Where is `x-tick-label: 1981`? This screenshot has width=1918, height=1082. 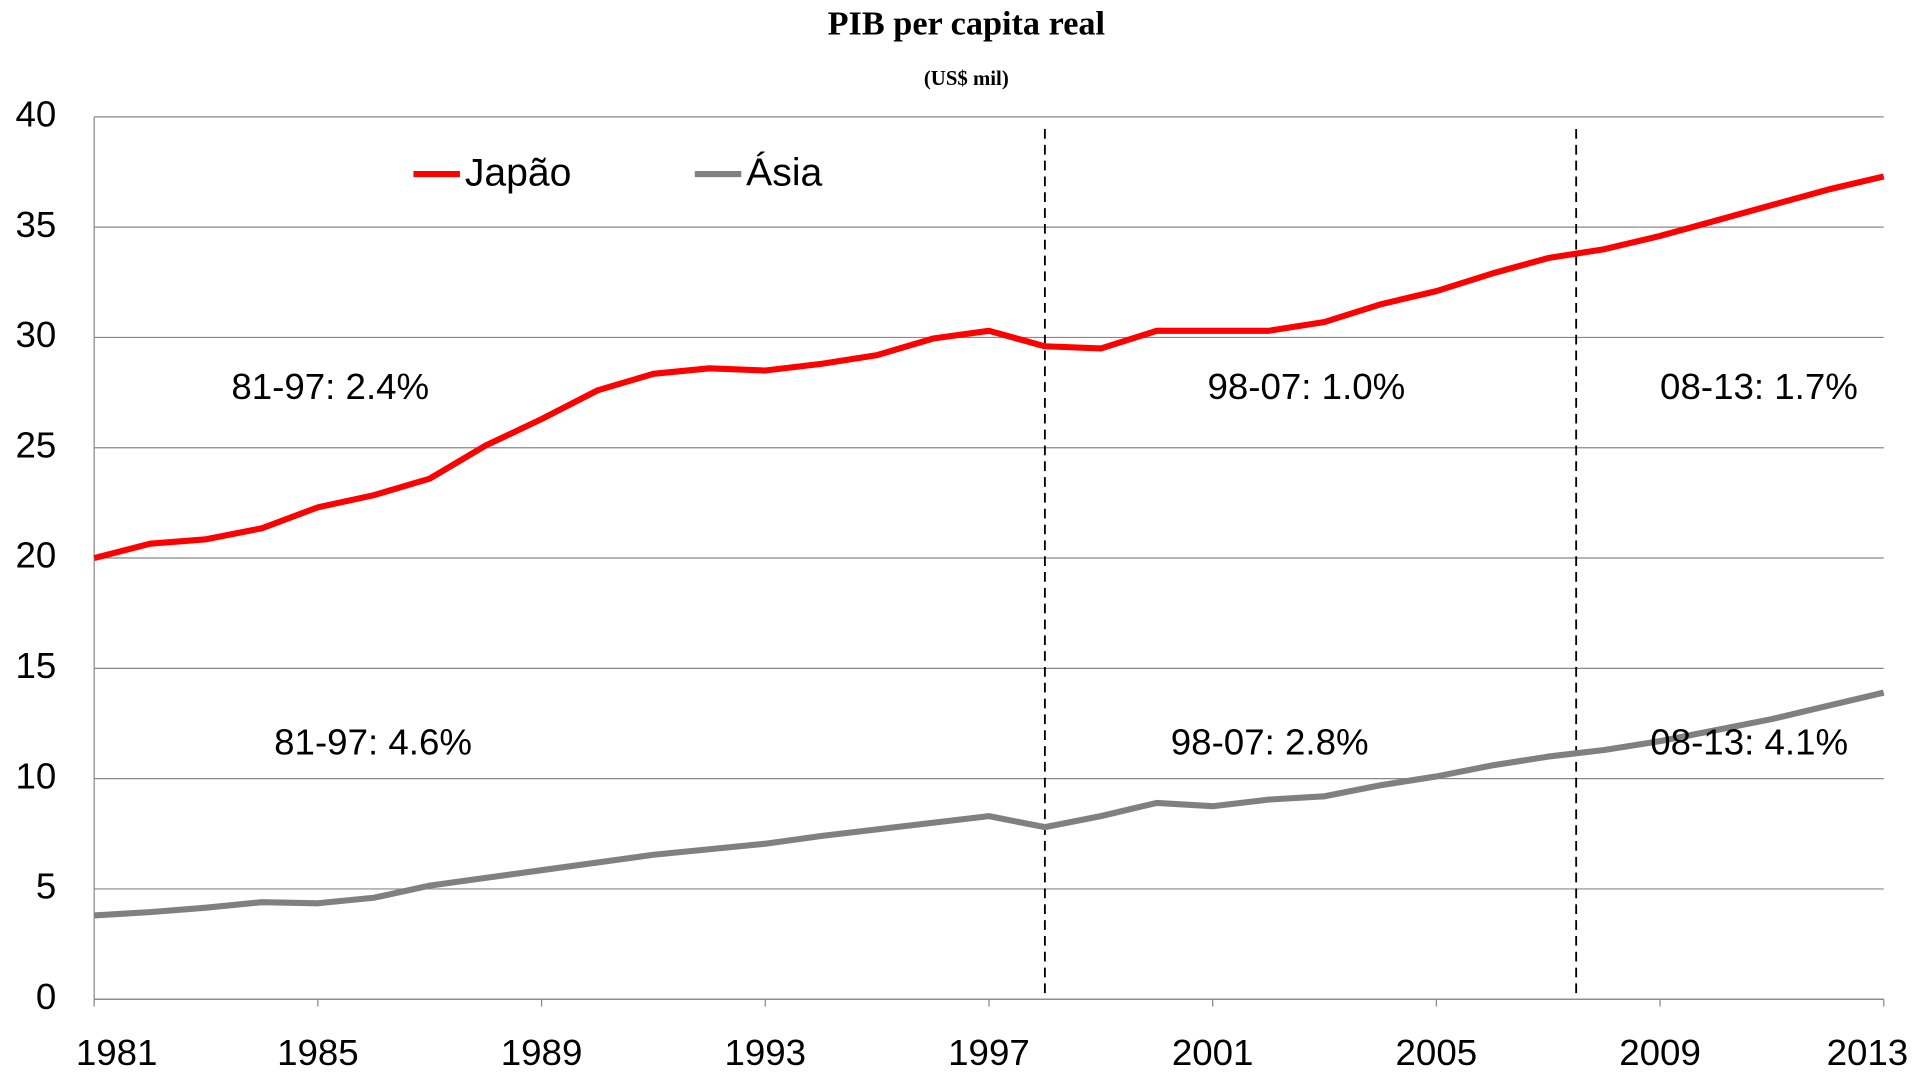 x-tick-label: 1981 is located at coordinates (117, 1052).